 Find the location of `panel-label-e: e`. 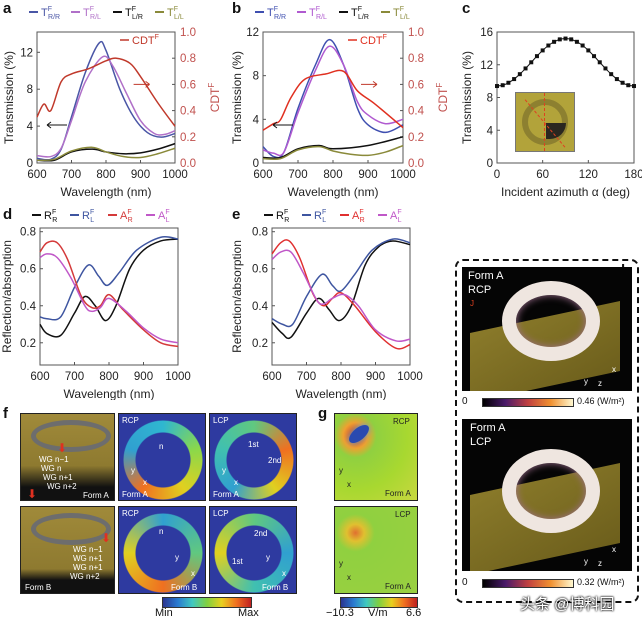

panel-label-e: e is located at coordinates (236, 214).